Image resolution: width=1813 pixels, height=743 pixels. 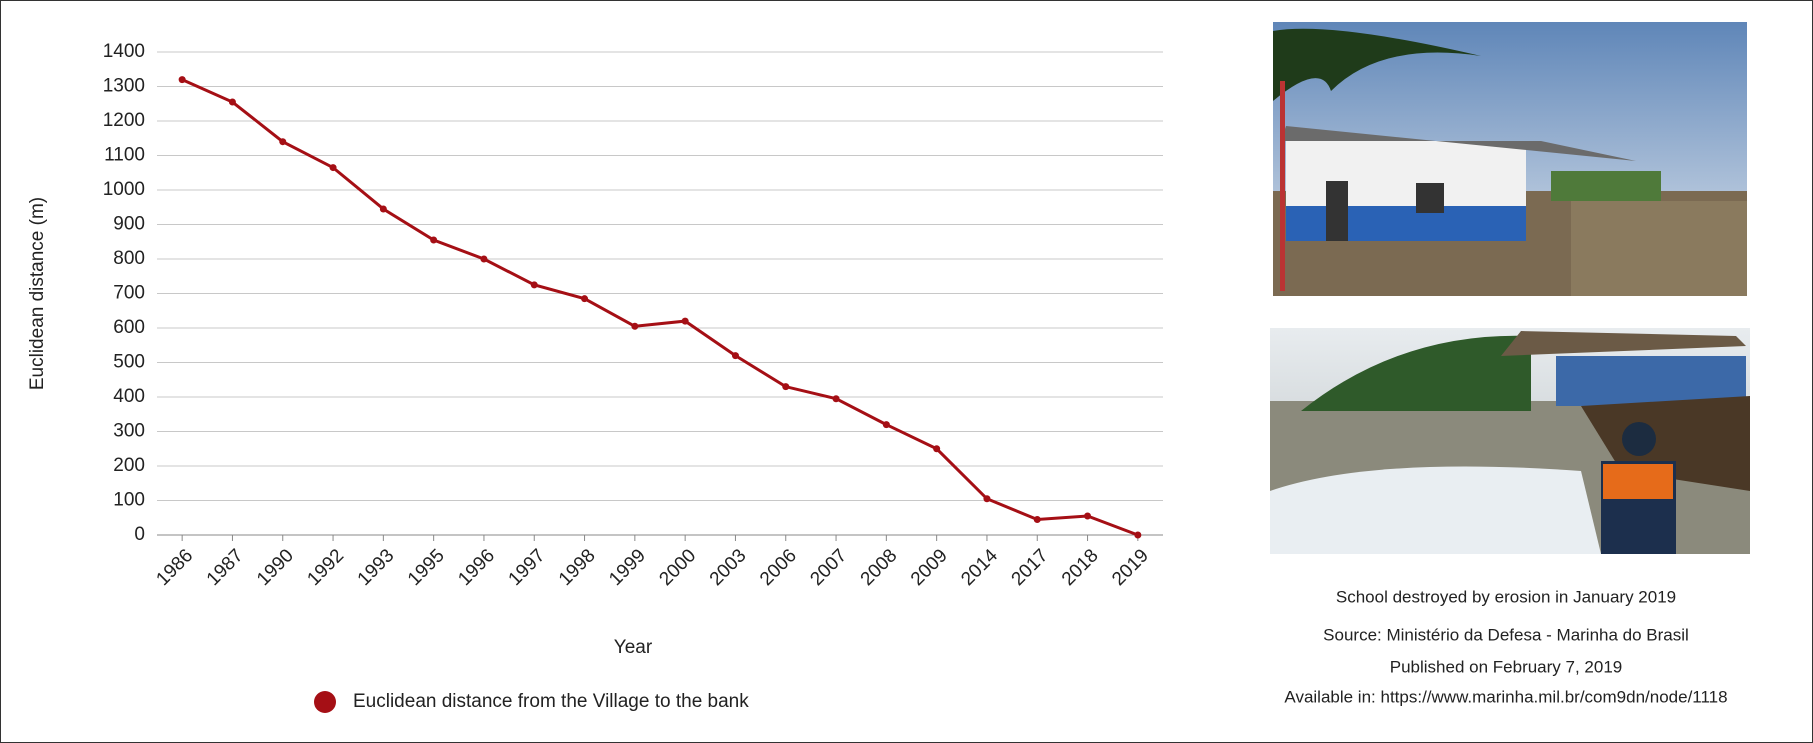 I want to click on y-tick-label: 1400, so click(x=124, y=51).